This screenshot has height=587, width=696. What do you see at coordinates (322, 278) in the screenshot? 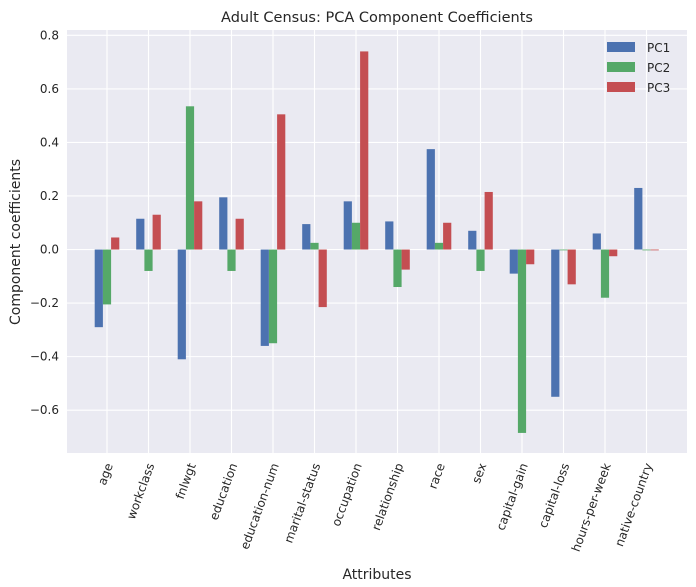
I see `bar-pc3-marital-status` at bounding box center [322, 278].